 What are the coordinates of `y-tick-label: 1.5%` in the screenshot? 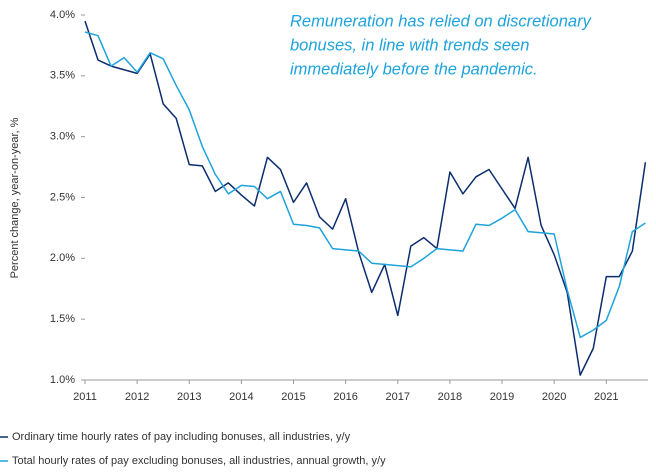 It's located at (62, 319).